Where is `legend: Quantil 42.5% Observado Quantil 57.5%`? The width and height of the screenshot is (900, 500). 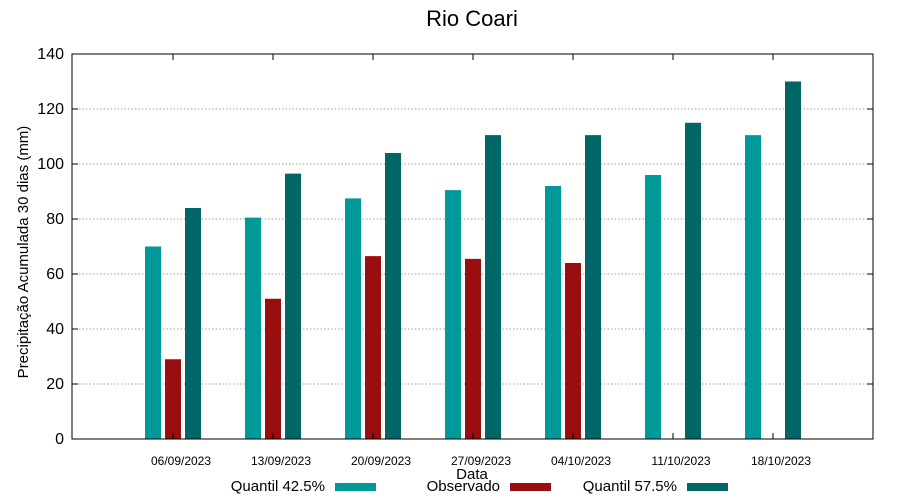 legend: Quantil 42.5% Observado Quantil 57.5% is located at coordinates (479, 486).